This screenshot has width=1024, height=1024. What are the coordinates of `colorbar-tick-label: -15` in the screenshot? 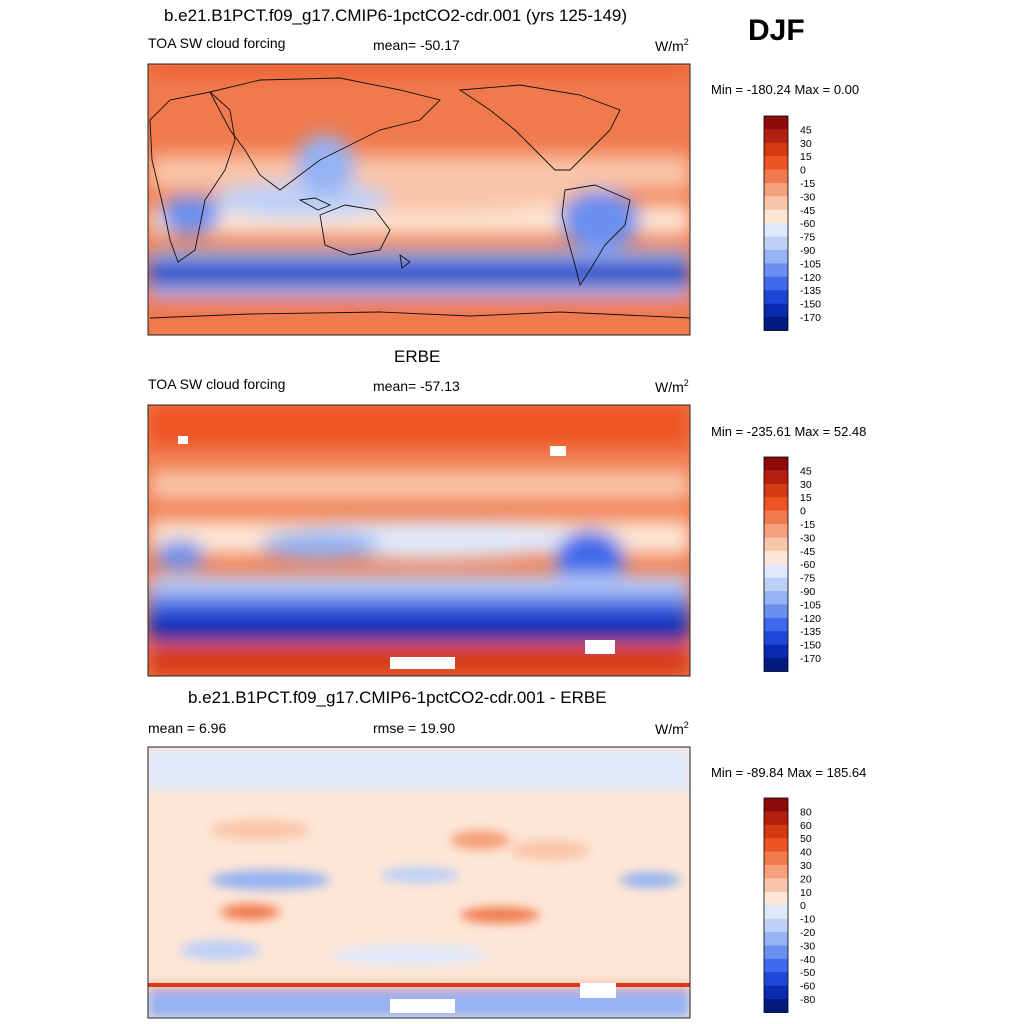 It's located at (807, 525).